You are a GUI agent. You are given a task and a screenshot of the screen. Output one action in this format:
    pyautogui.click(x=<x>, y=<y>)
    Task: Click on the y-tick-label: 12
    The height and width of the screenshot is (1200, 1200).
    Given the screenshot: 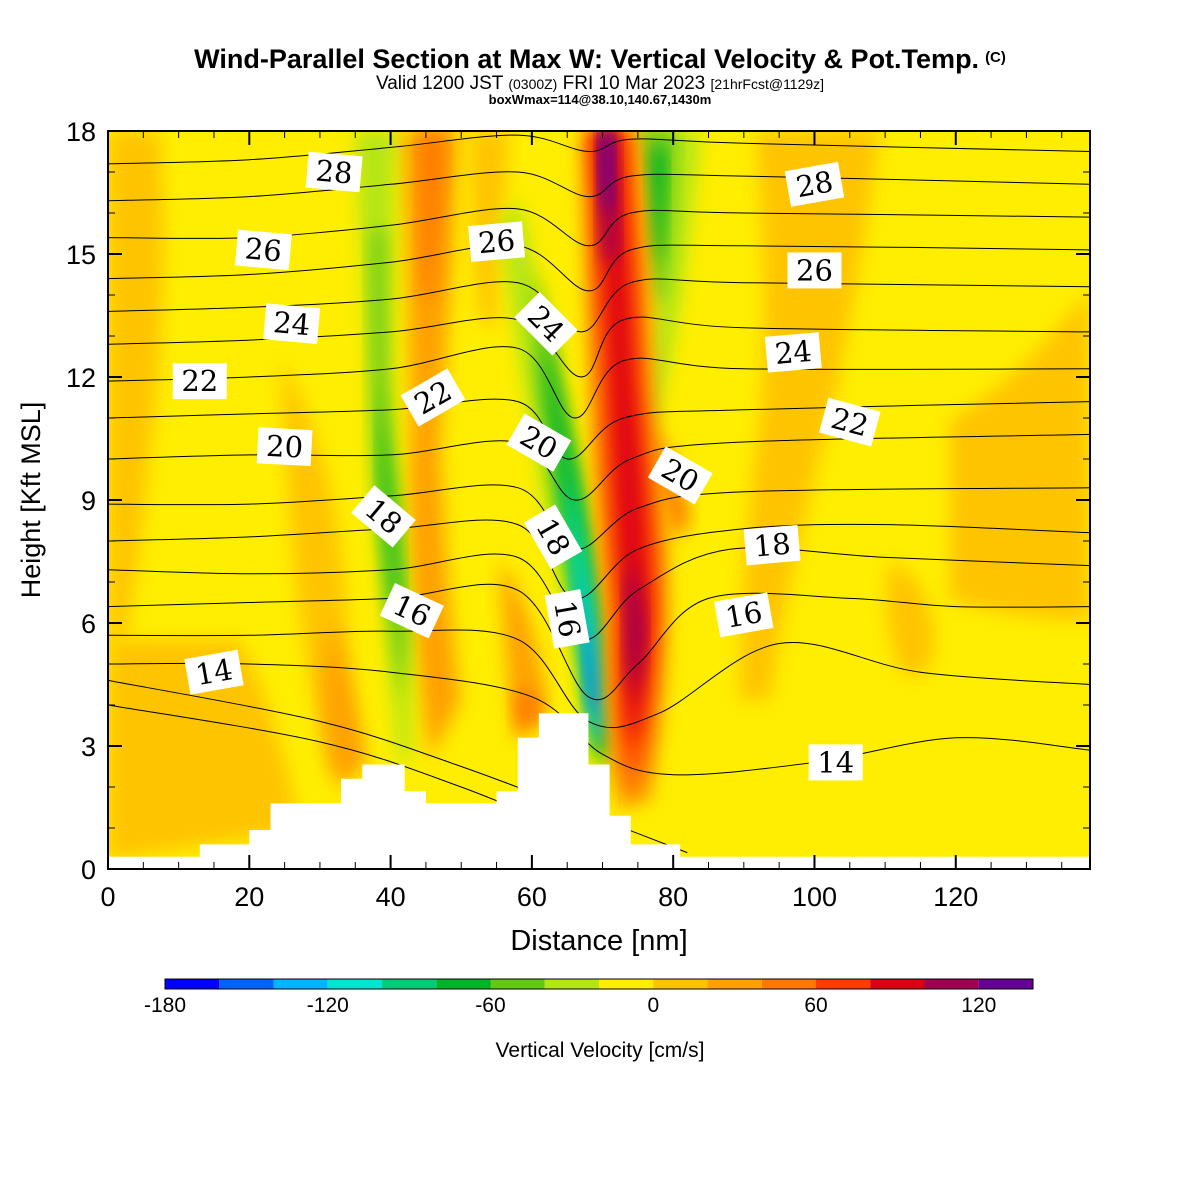 What is the action you would take?
    pyautogui.click(x=81, y=378)
    